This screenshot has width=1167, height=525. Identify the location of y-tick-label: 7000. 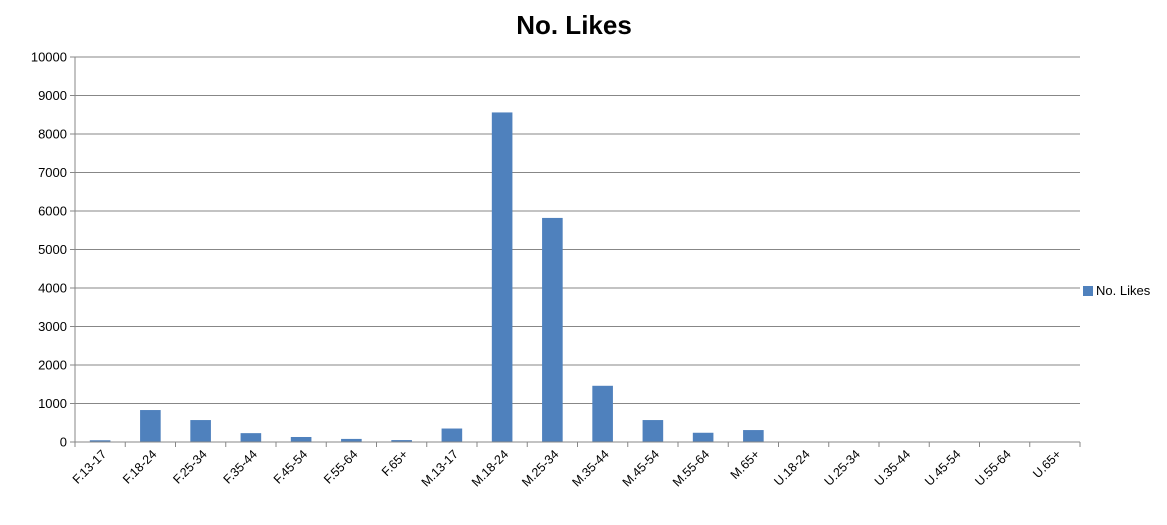
(52, 172).